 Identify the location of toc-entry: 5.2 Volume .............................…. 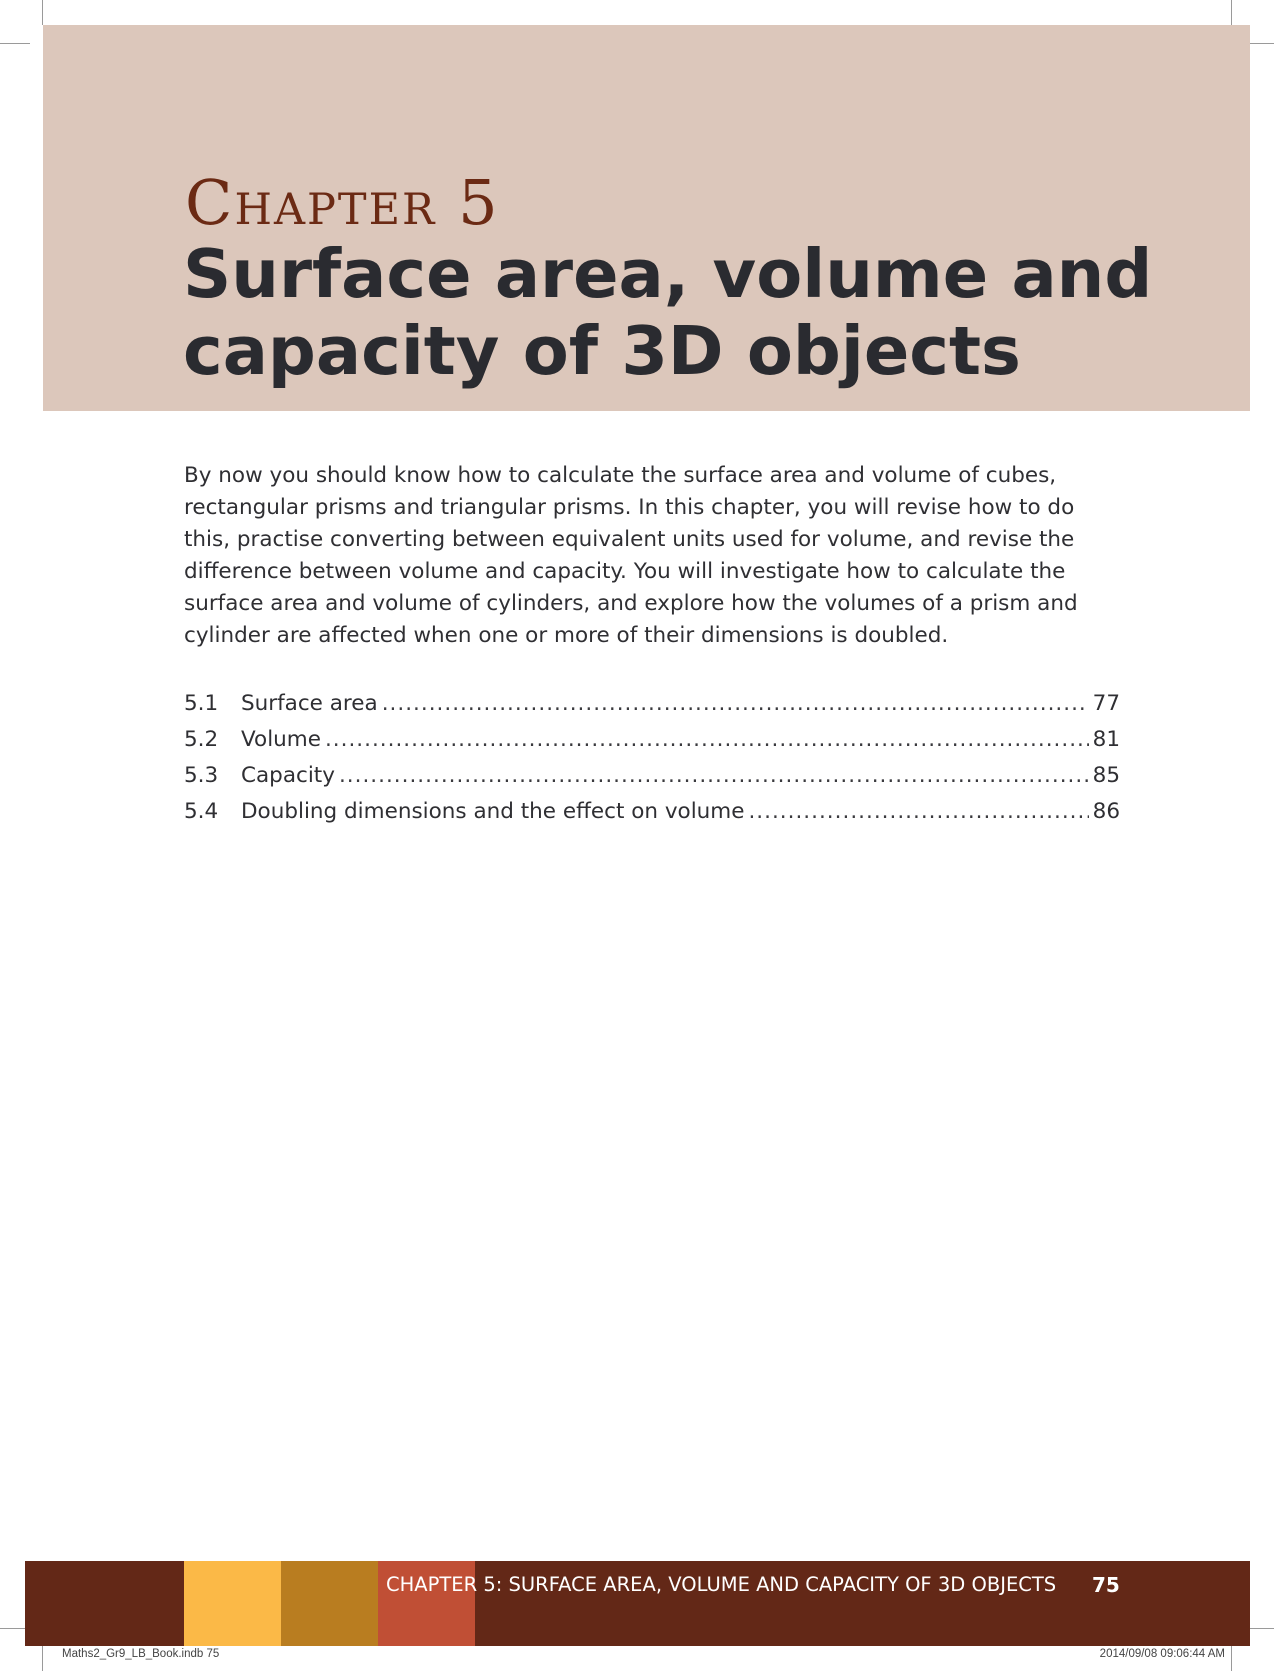
(652, 745).